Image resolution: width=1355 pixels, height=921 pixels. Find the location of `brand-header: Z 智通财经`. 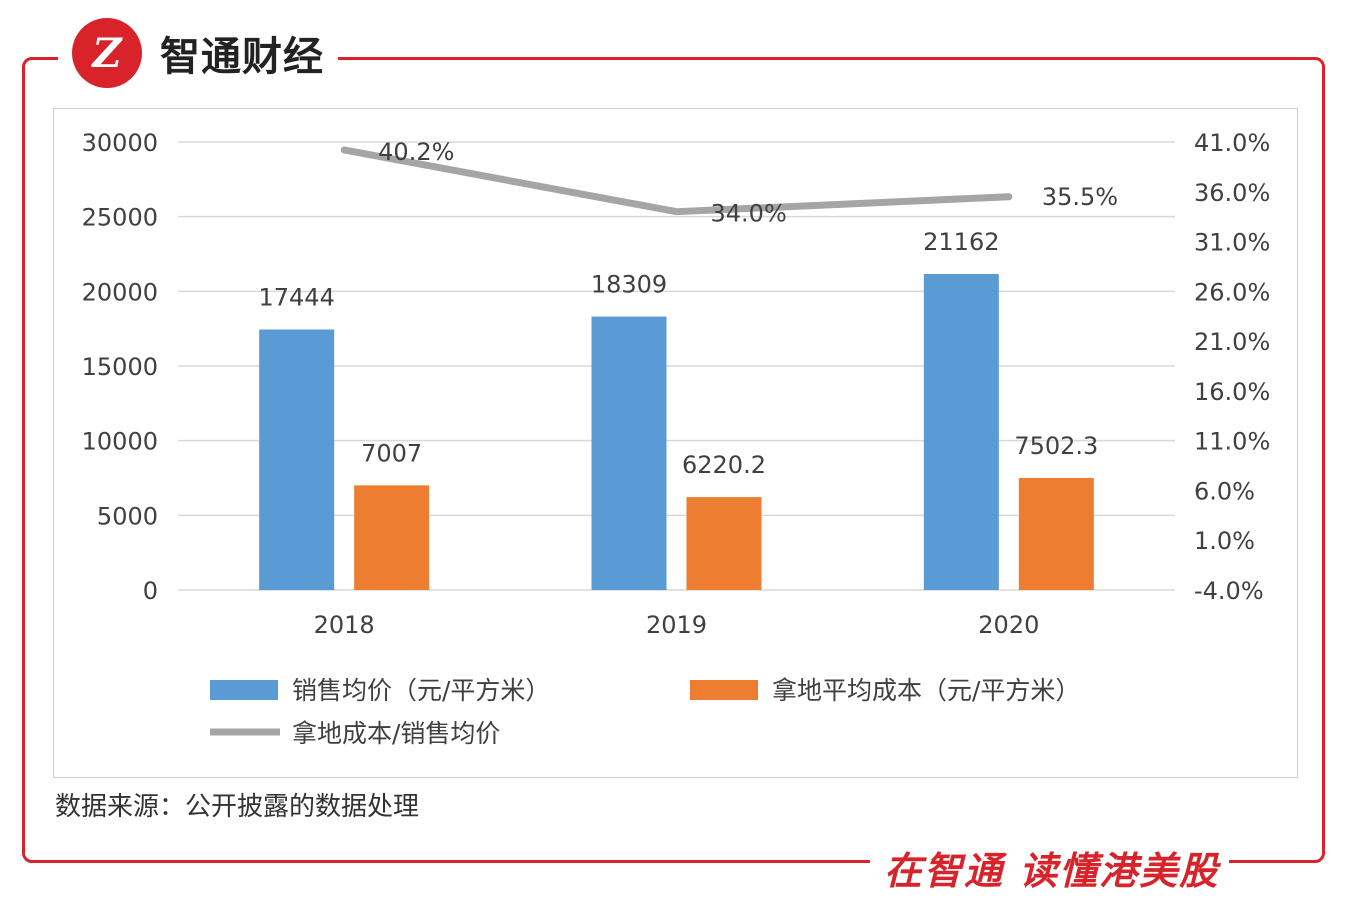

brand-header: Z 智通财经 is located at coordinates (198, 53).